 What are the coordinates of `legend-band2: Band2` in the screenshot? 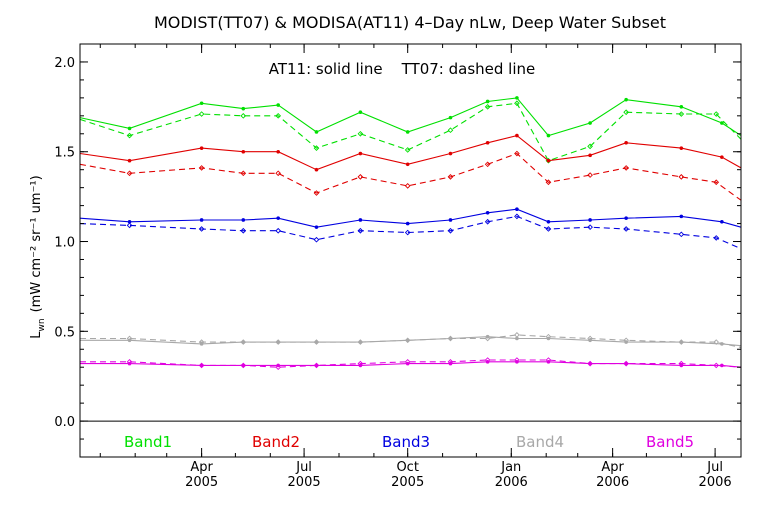 It's located at (276, 442).